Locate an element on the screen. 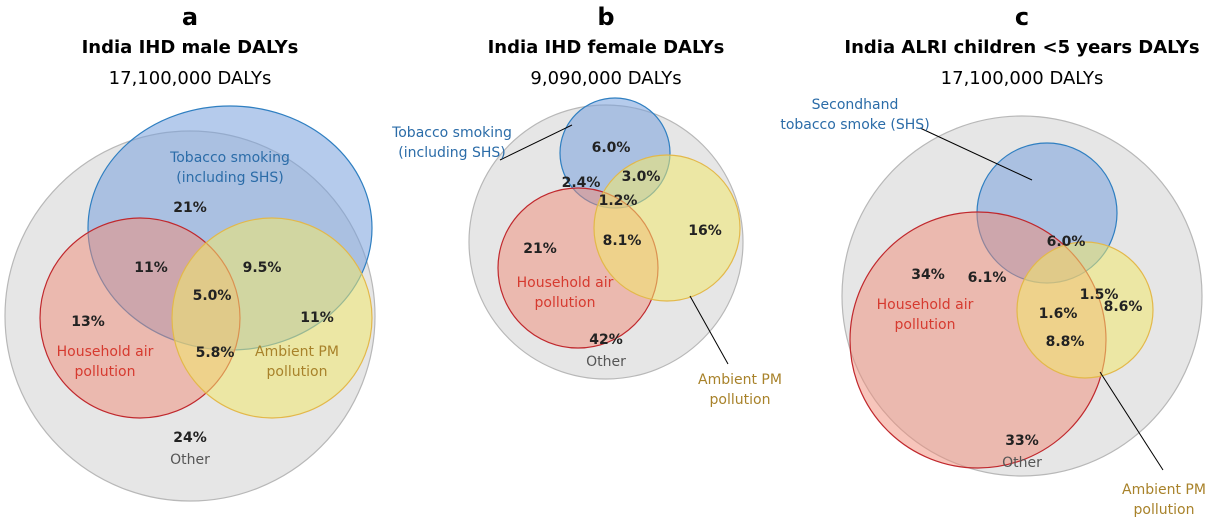 This screenshot has height=521, width=1222. panel-letter: a is located at coordinates (190, 17).